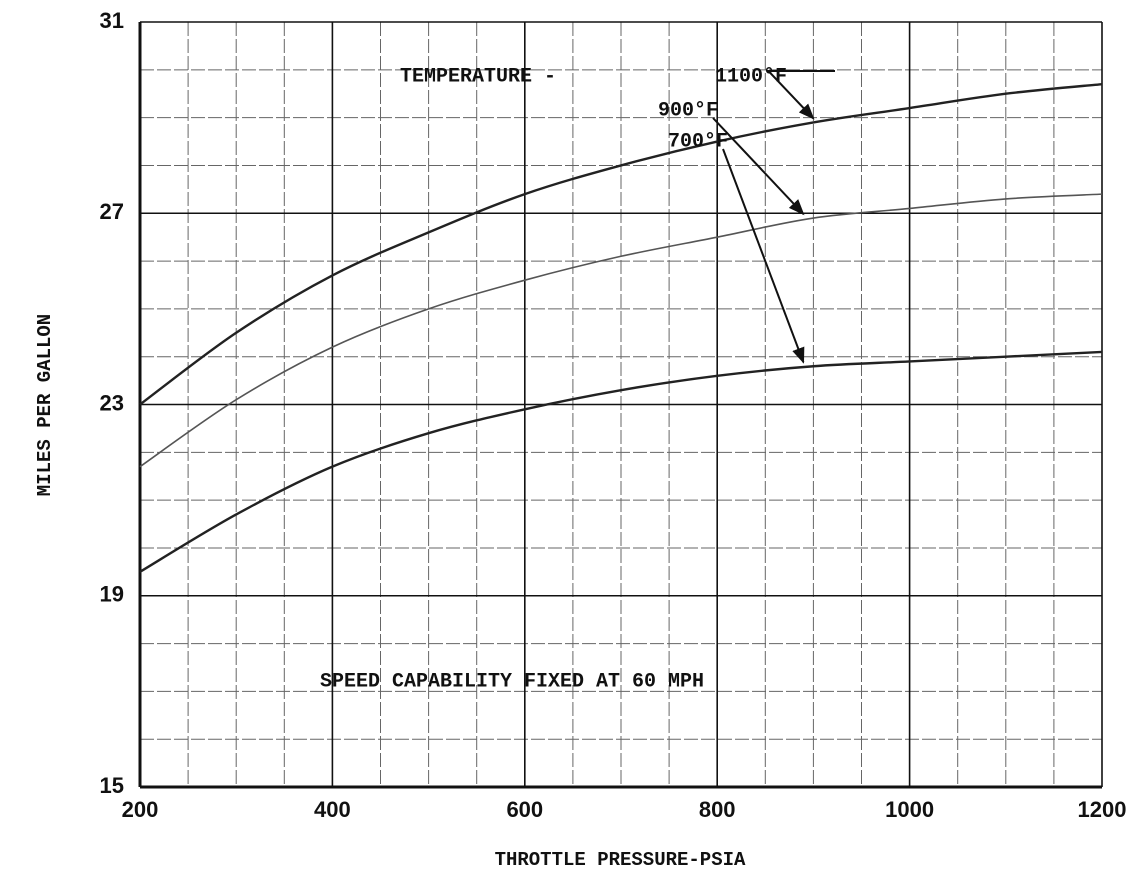  What do you see at coordinates (45, 405) in the screenshot?
I see `y-axis-title: MILES PER GALLON` at bounding box center [45, 405].